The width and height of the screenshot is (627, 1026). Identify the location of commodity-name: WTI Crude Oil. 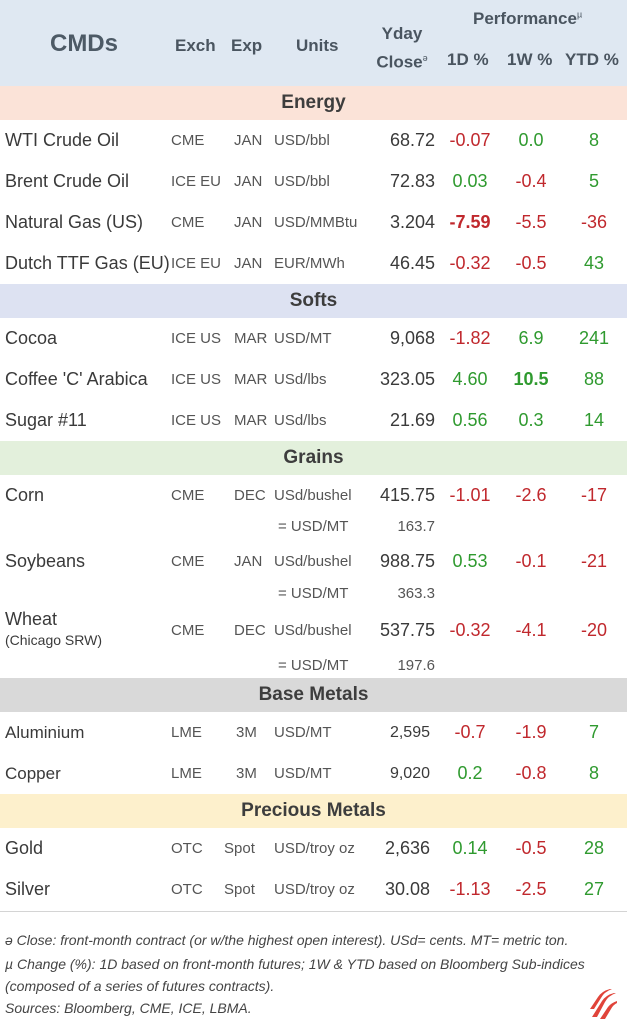
(62, 140).